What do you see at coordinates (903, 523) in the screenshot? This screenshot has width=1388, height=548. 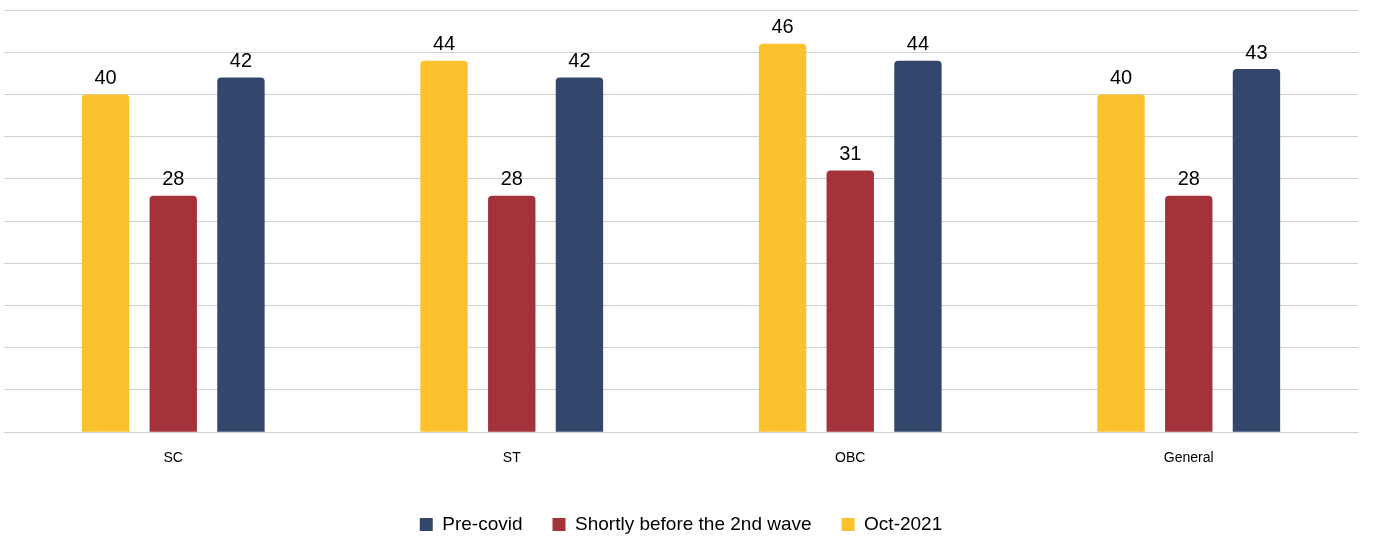 I see `legend-label: Oct-2021` at bounding box center [903, 523].